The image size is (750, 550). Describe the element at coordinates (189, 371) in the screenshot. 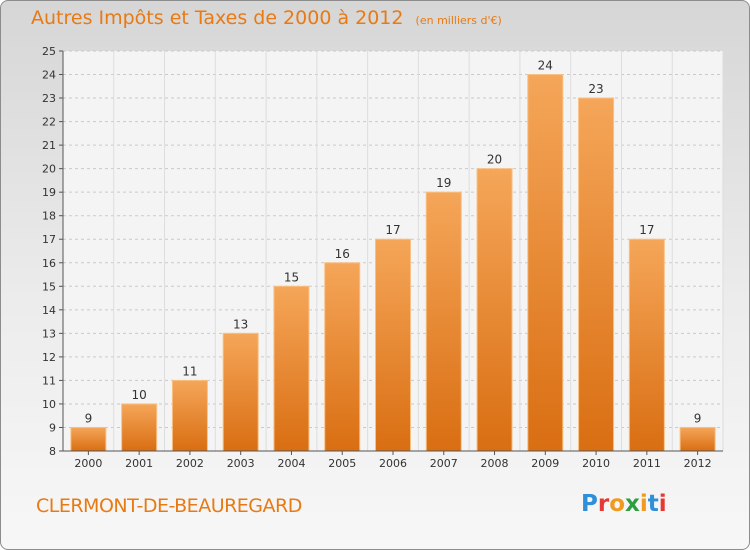

I see `bar-value-label: 11` at that location.